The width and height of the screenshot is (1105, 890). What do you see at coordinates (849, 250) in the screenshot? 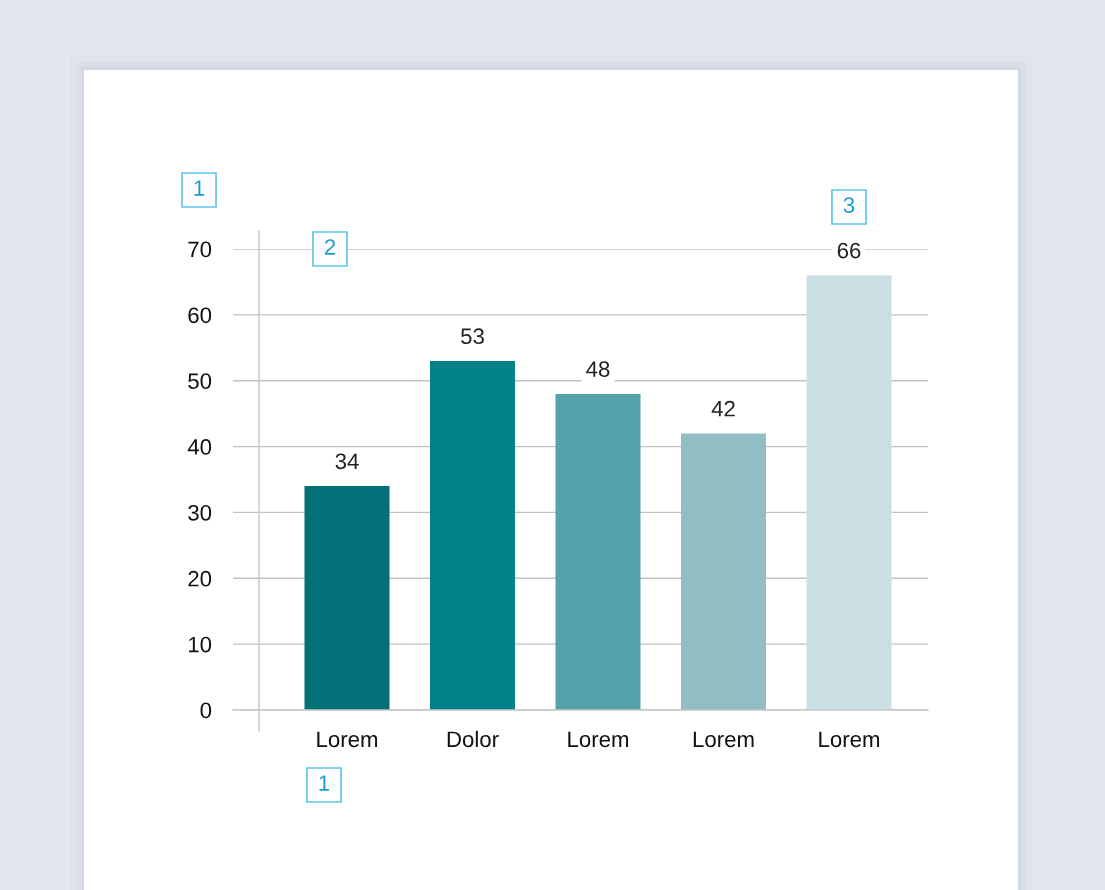
I see `data-label: 66` at bounding box center [849, 250].